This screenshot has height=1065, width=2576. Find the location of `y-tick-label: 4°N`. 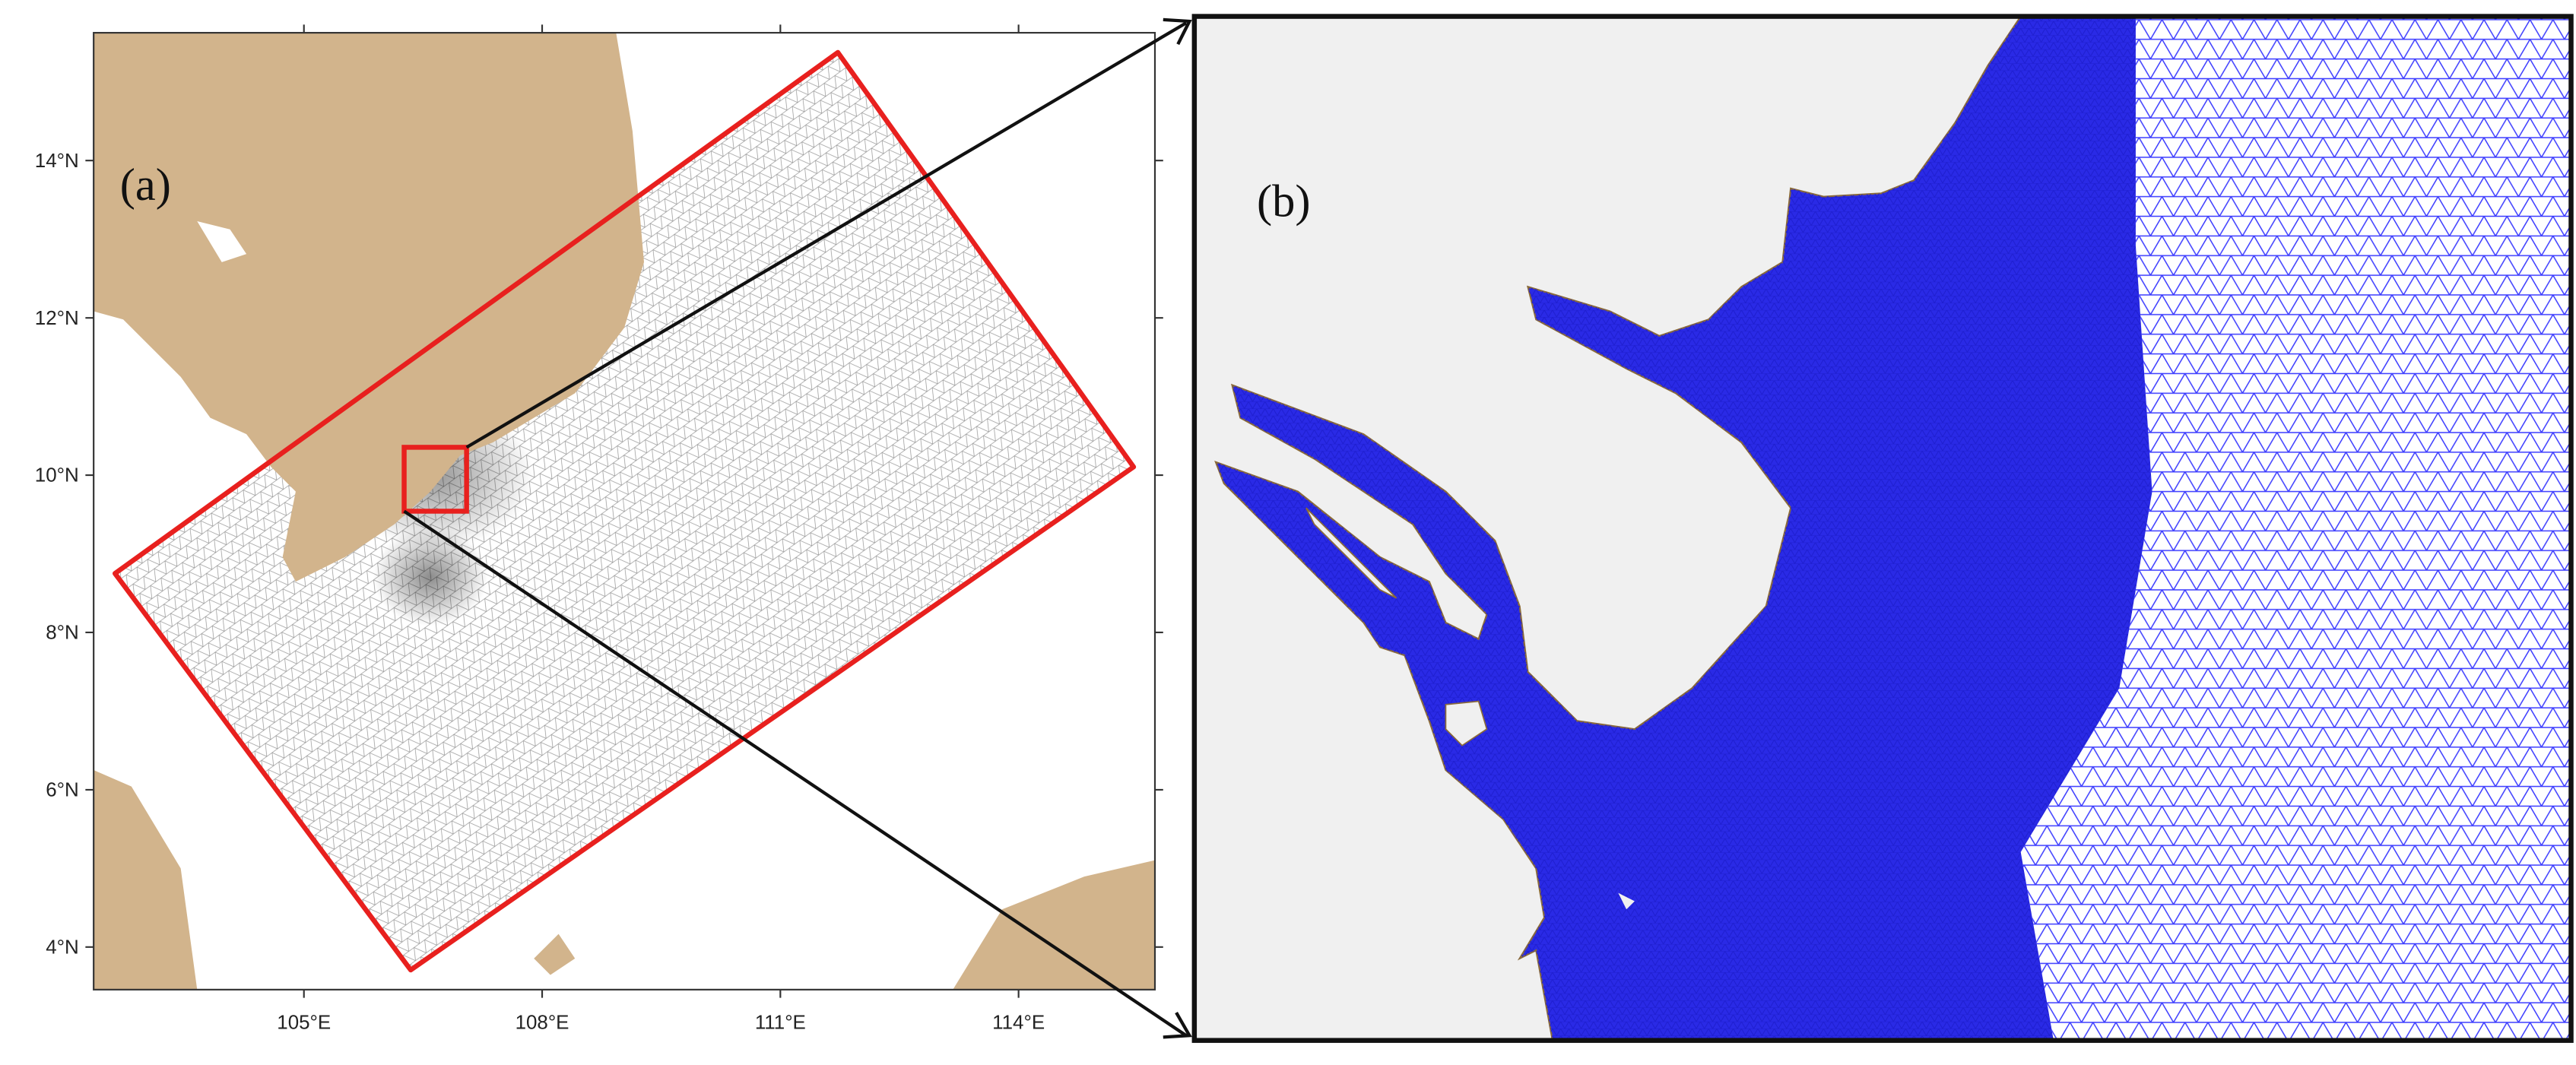

y-tick-label: 4°N is located at coordinates (62, 947).